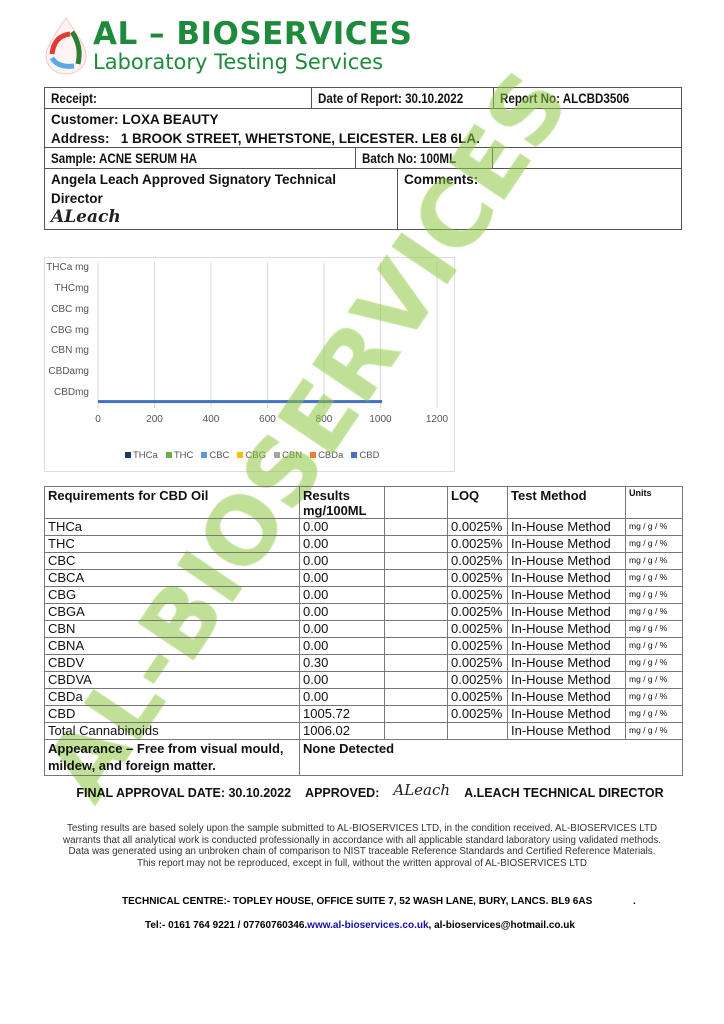 This screenshot has width=724, height=1024. I want to click on y-tick-label: CBC mg, so click(70, 309).